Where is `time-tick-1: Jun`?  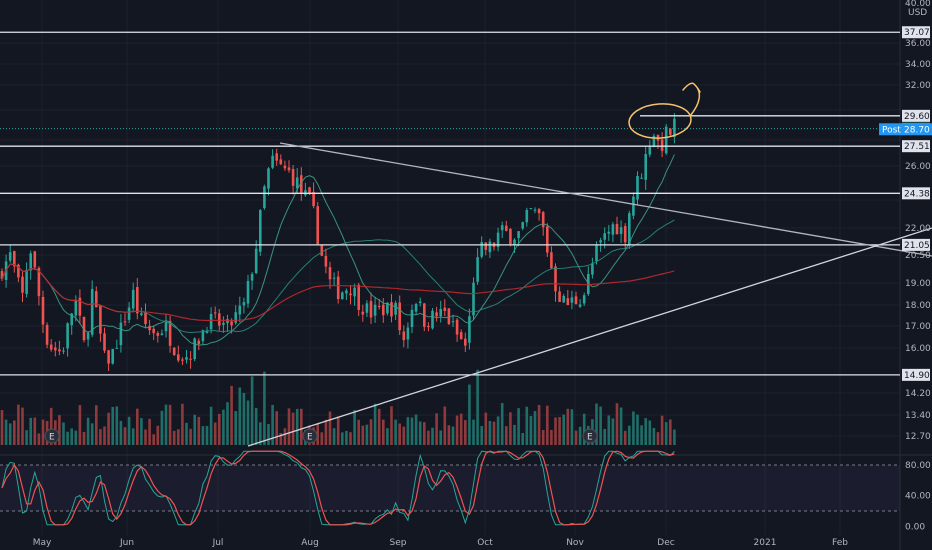
time-tick-1: Jun is located at coordinates (126, 543).